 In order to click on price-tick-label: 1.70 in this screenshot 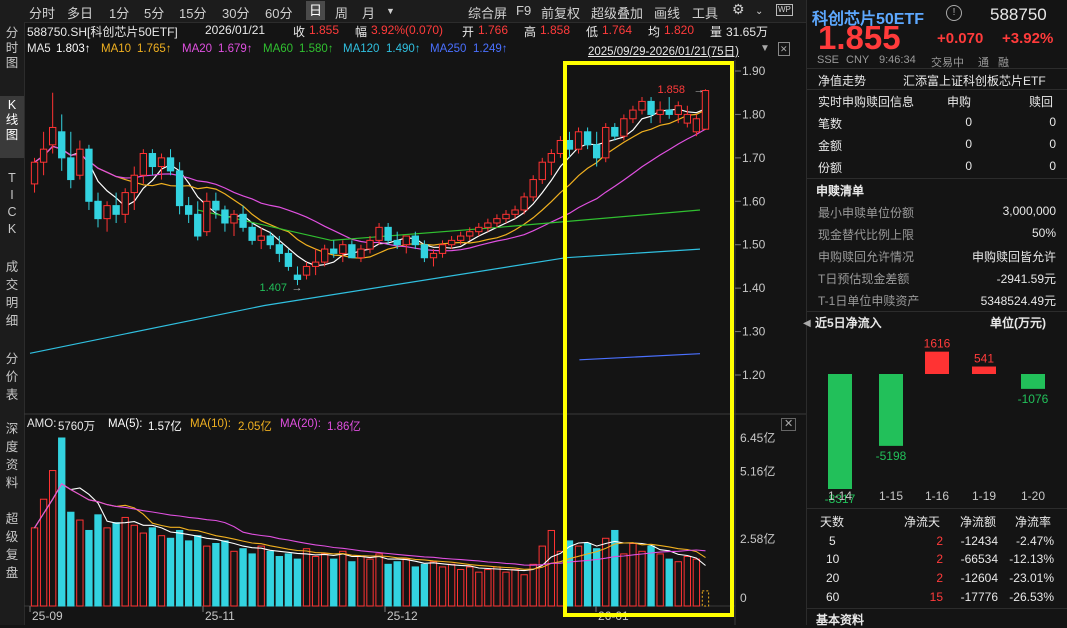, I will do `click(754, 158)`.